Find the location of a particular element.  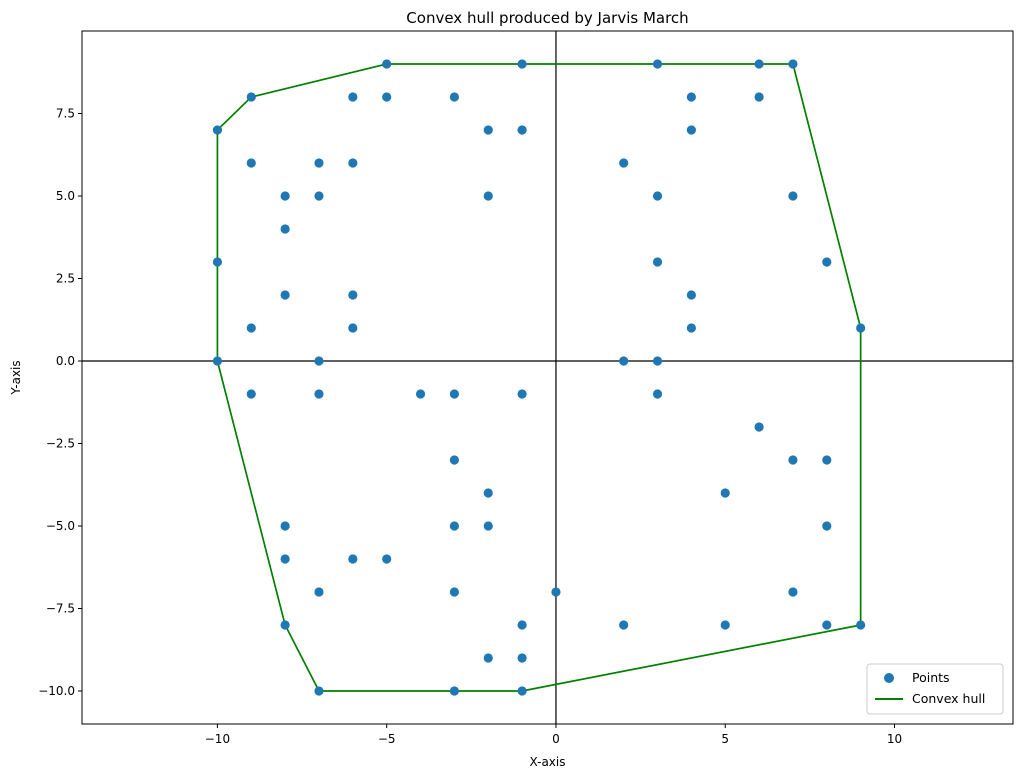

y-tick-label: −7.5 is located at coordinates (60, 609).